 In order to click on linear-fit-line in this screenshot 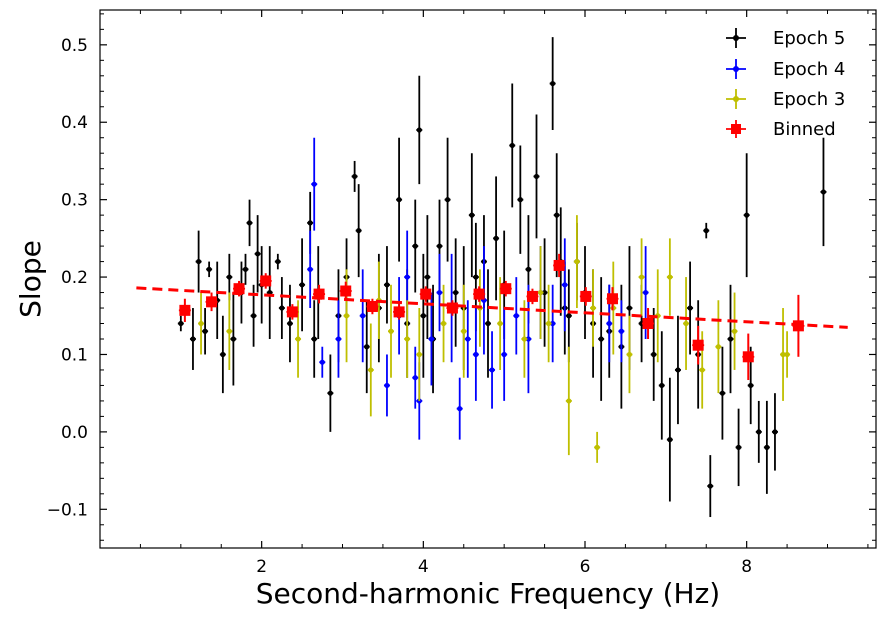, I will do `click(492, 307)`.